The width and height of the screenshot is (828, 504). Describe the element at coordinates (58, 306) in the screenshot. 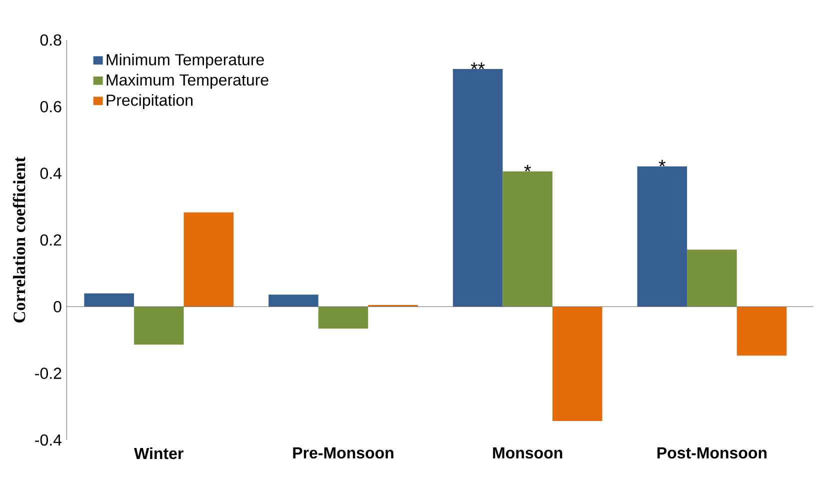

I see `y-tick-label: 0` at that location.